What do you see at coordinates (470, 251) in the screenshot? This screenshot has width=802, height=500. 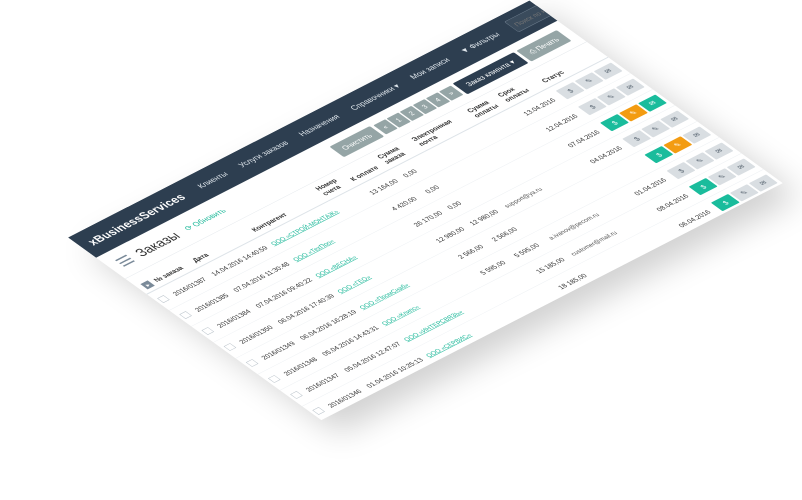 I see `order-due: 2 566,00` at bounding box center [470, 251].